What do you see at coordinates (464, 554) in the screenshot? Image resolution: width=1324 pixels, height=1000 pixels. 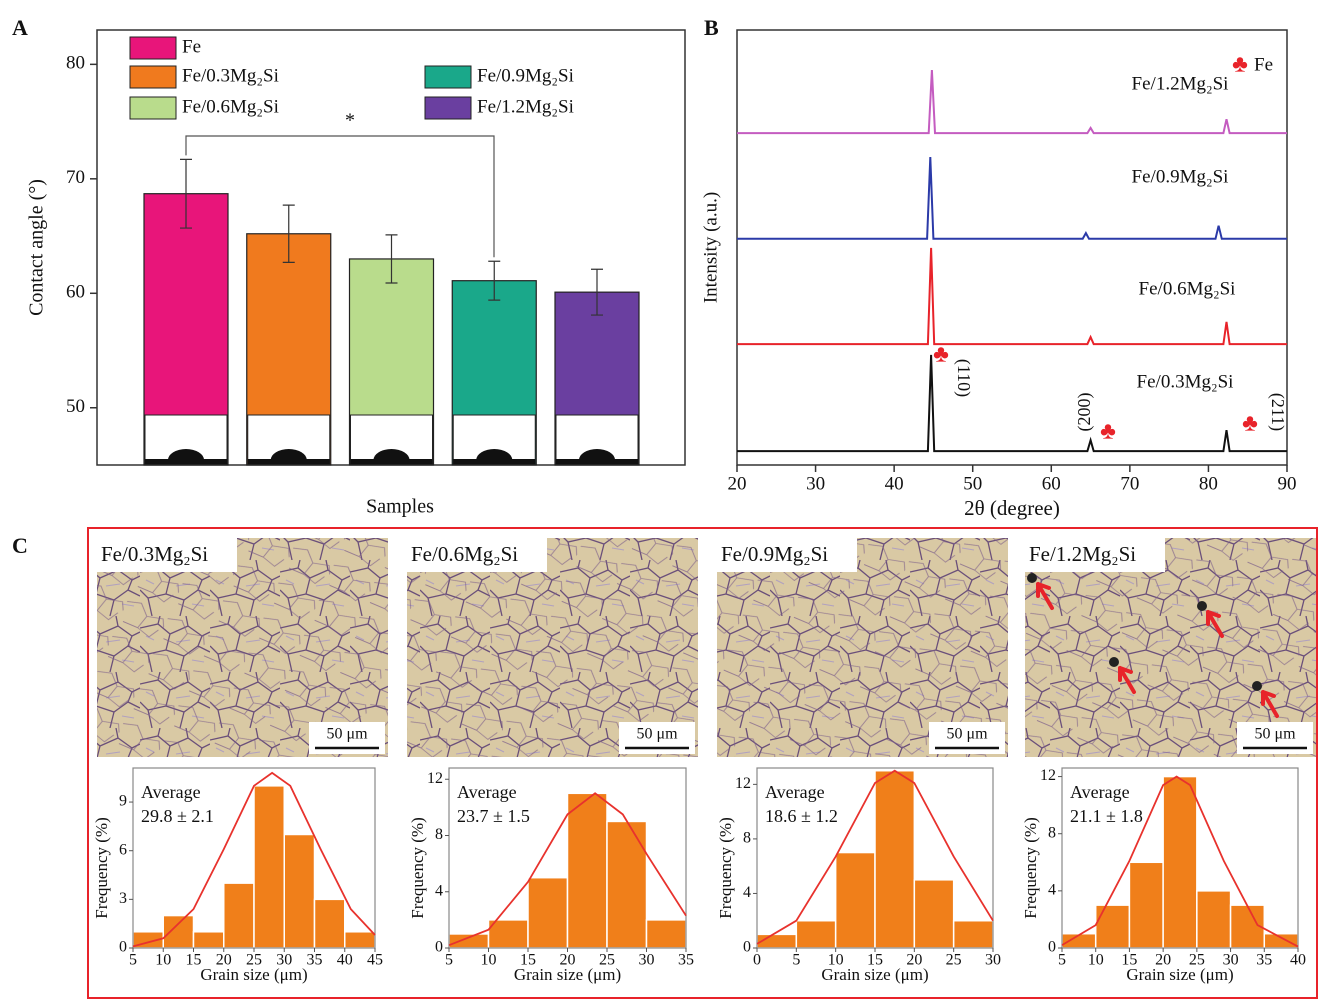 I see `micrograph-label: Fe/0.6Mg₂Si` at bounding box center [464, 554].